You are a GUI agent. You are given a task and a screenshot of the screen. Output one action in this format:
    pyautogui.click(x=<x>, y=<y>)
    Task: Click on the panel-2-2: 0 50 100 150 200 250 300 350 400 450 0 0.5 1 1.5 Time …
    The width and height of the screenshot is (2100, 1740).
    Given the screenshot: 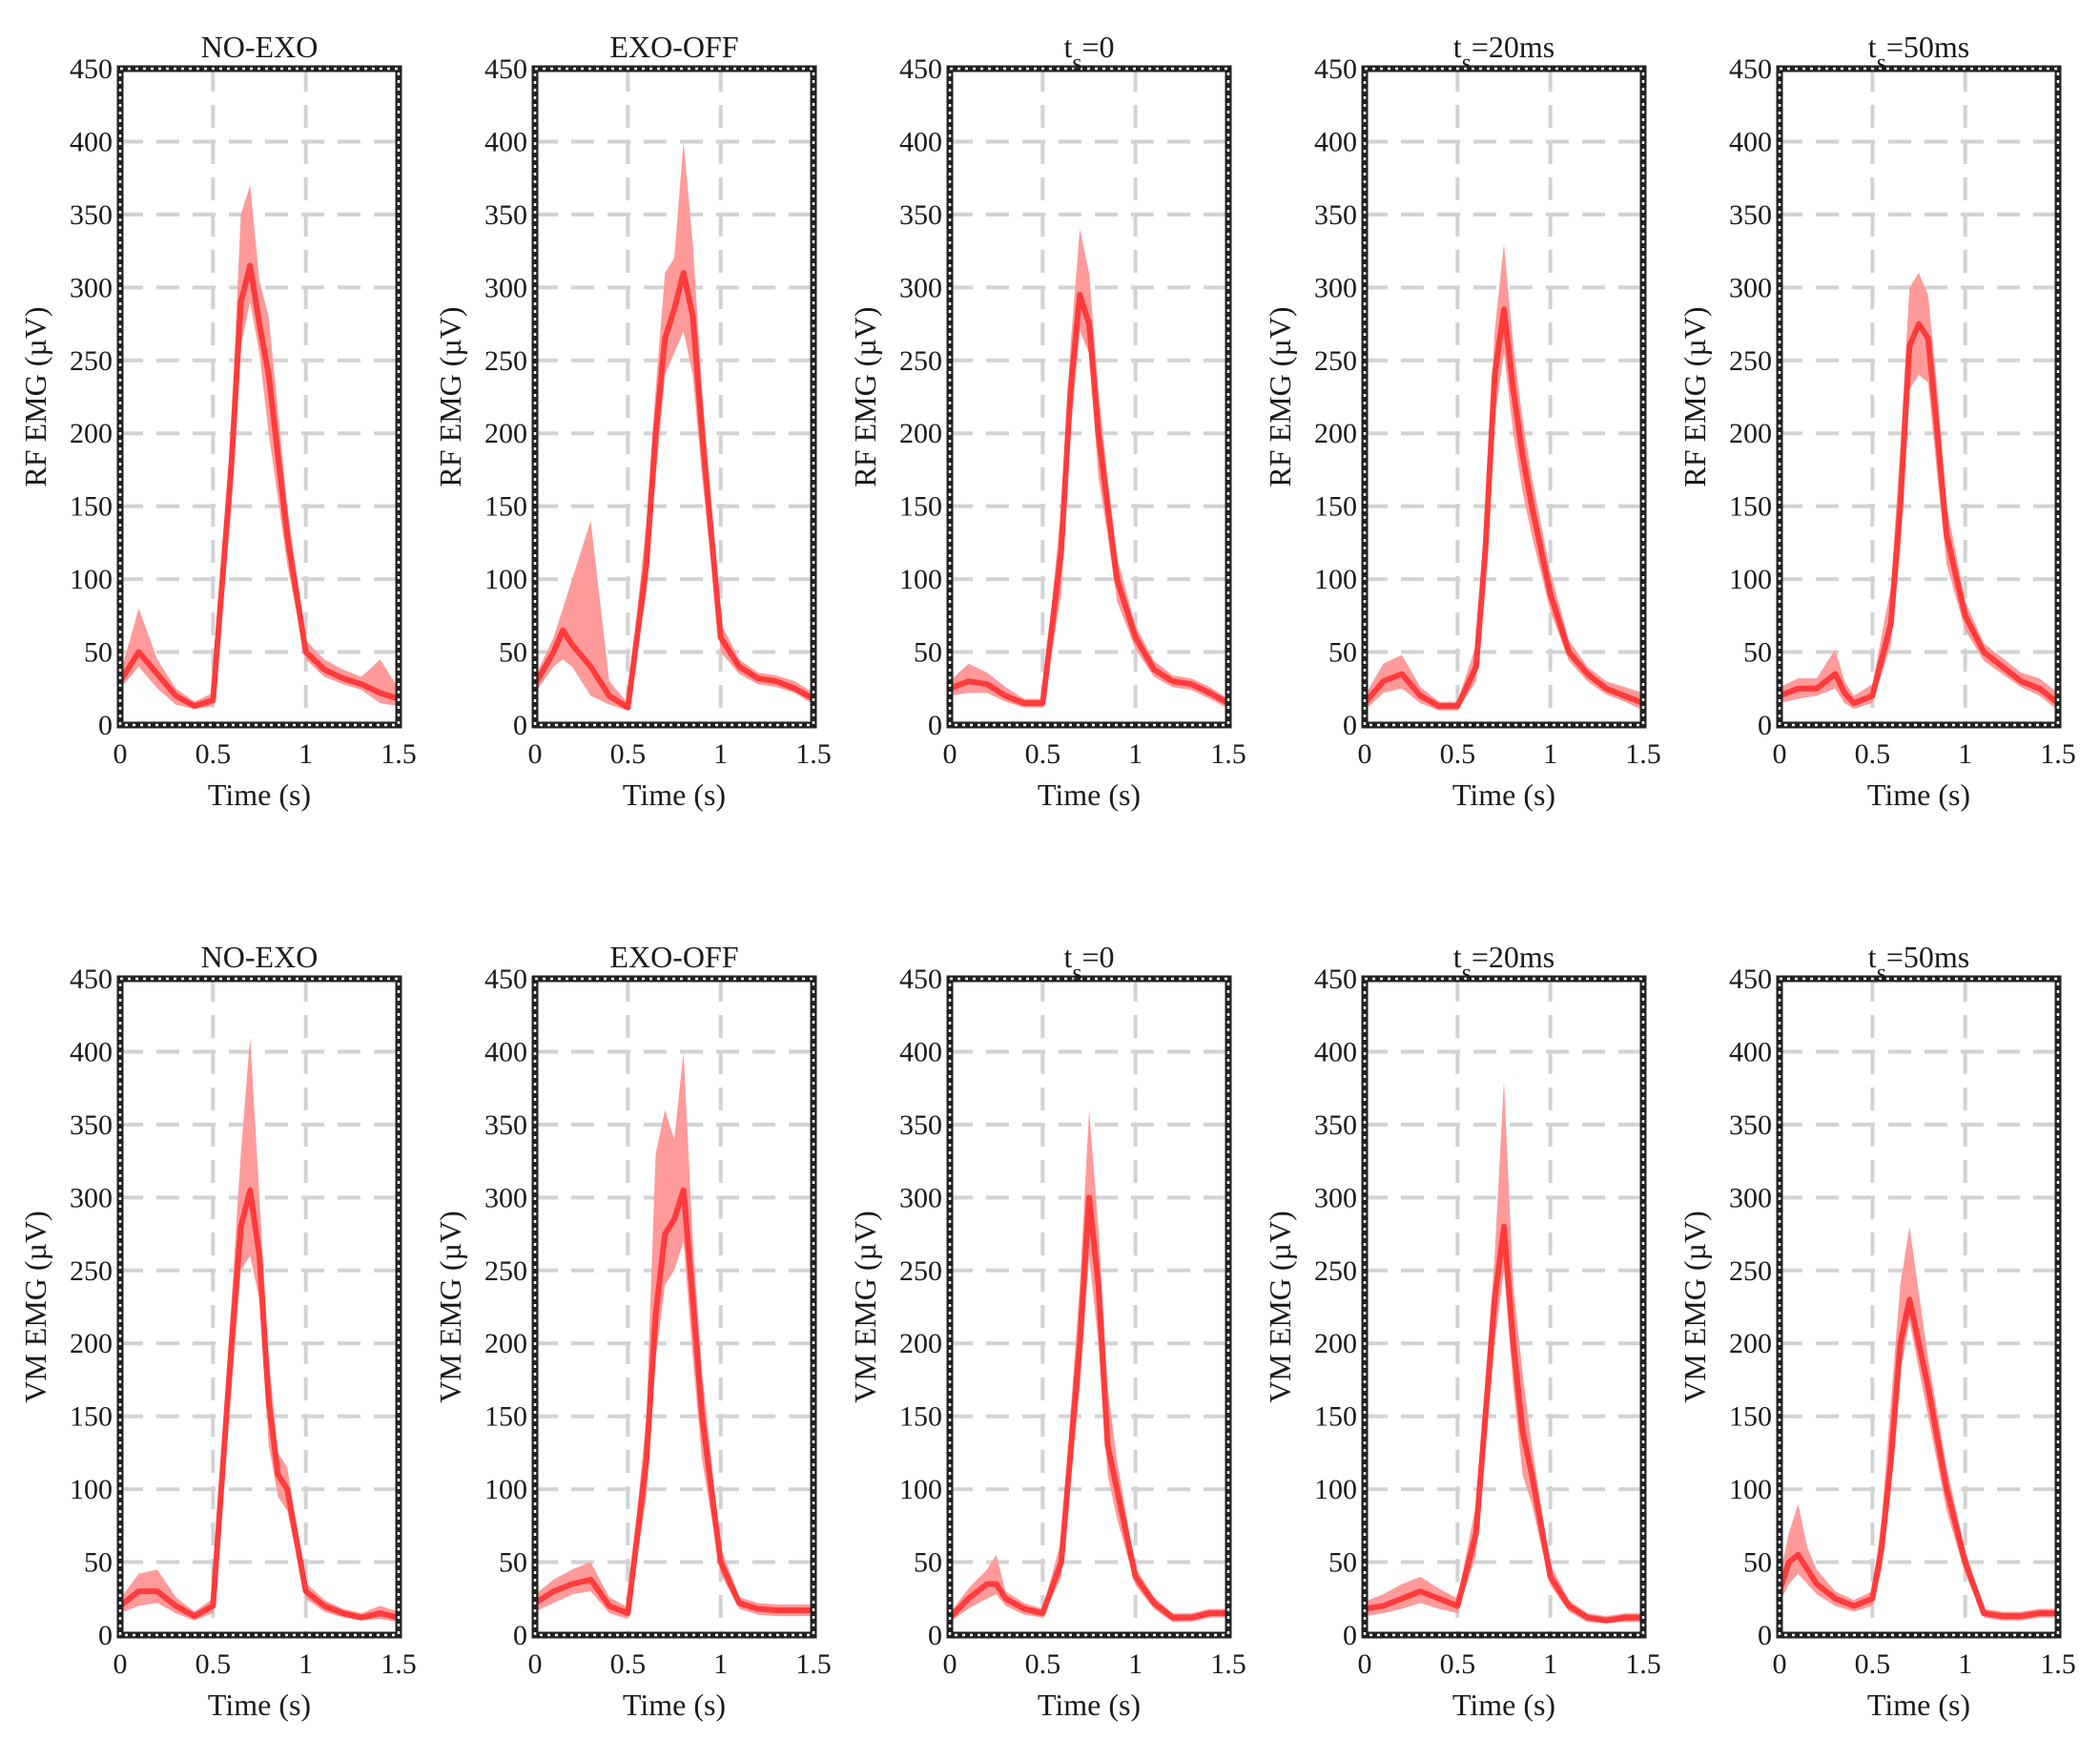 What is the action you would take?
    pyautogui.click(x=632, y=1331)
    